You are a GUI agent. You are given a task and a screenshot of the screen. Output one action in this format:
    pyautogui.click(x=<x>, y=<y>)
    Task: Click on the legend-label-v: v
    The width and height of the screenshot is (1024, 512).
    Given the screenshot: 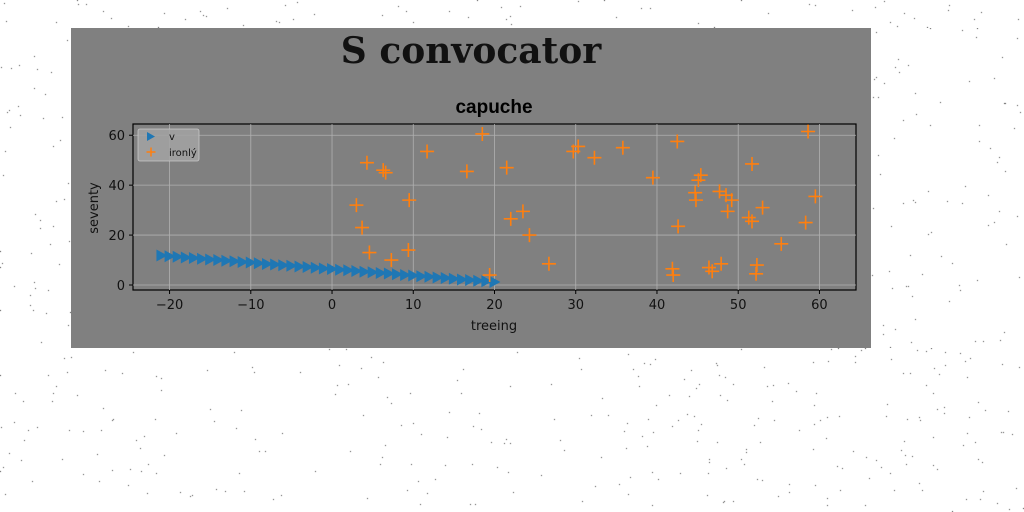 What is the action you would take?
    pyautogui.click(x=172, y=137)
    